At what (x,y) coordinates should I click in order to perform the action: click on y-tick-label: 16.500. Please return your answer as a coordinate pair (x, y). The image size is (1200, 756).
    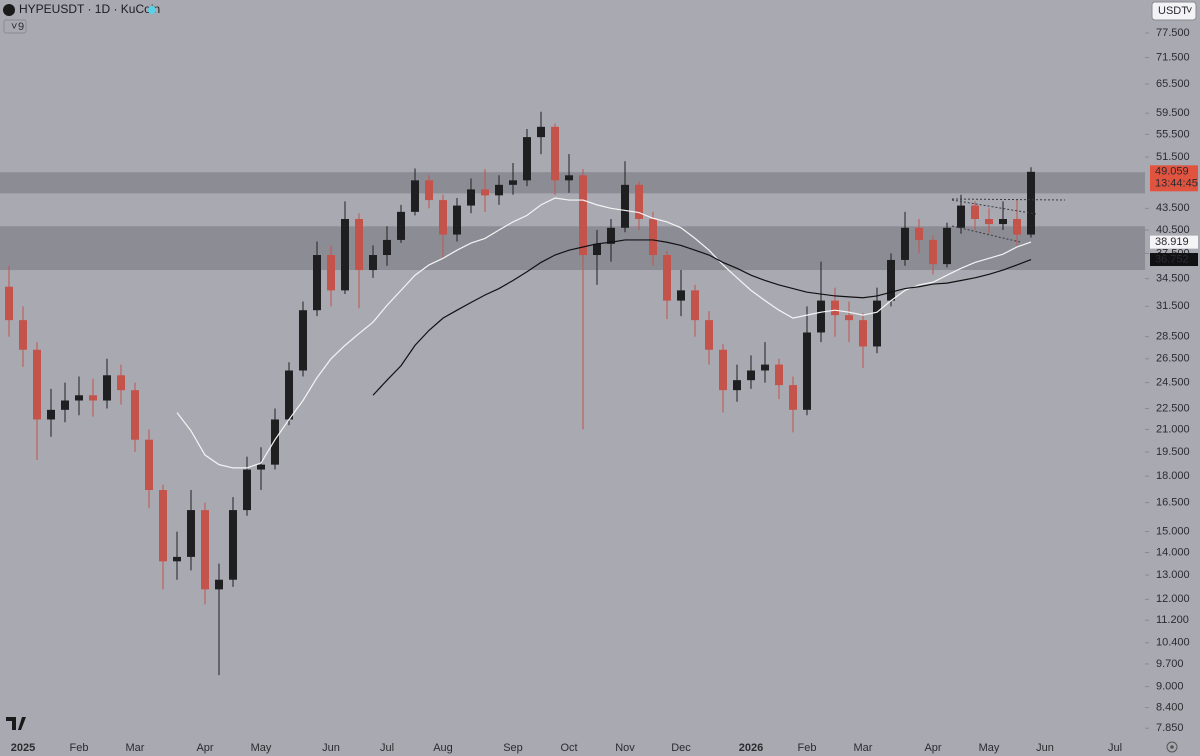
    Looking at the image, I should click on (1173, 503).